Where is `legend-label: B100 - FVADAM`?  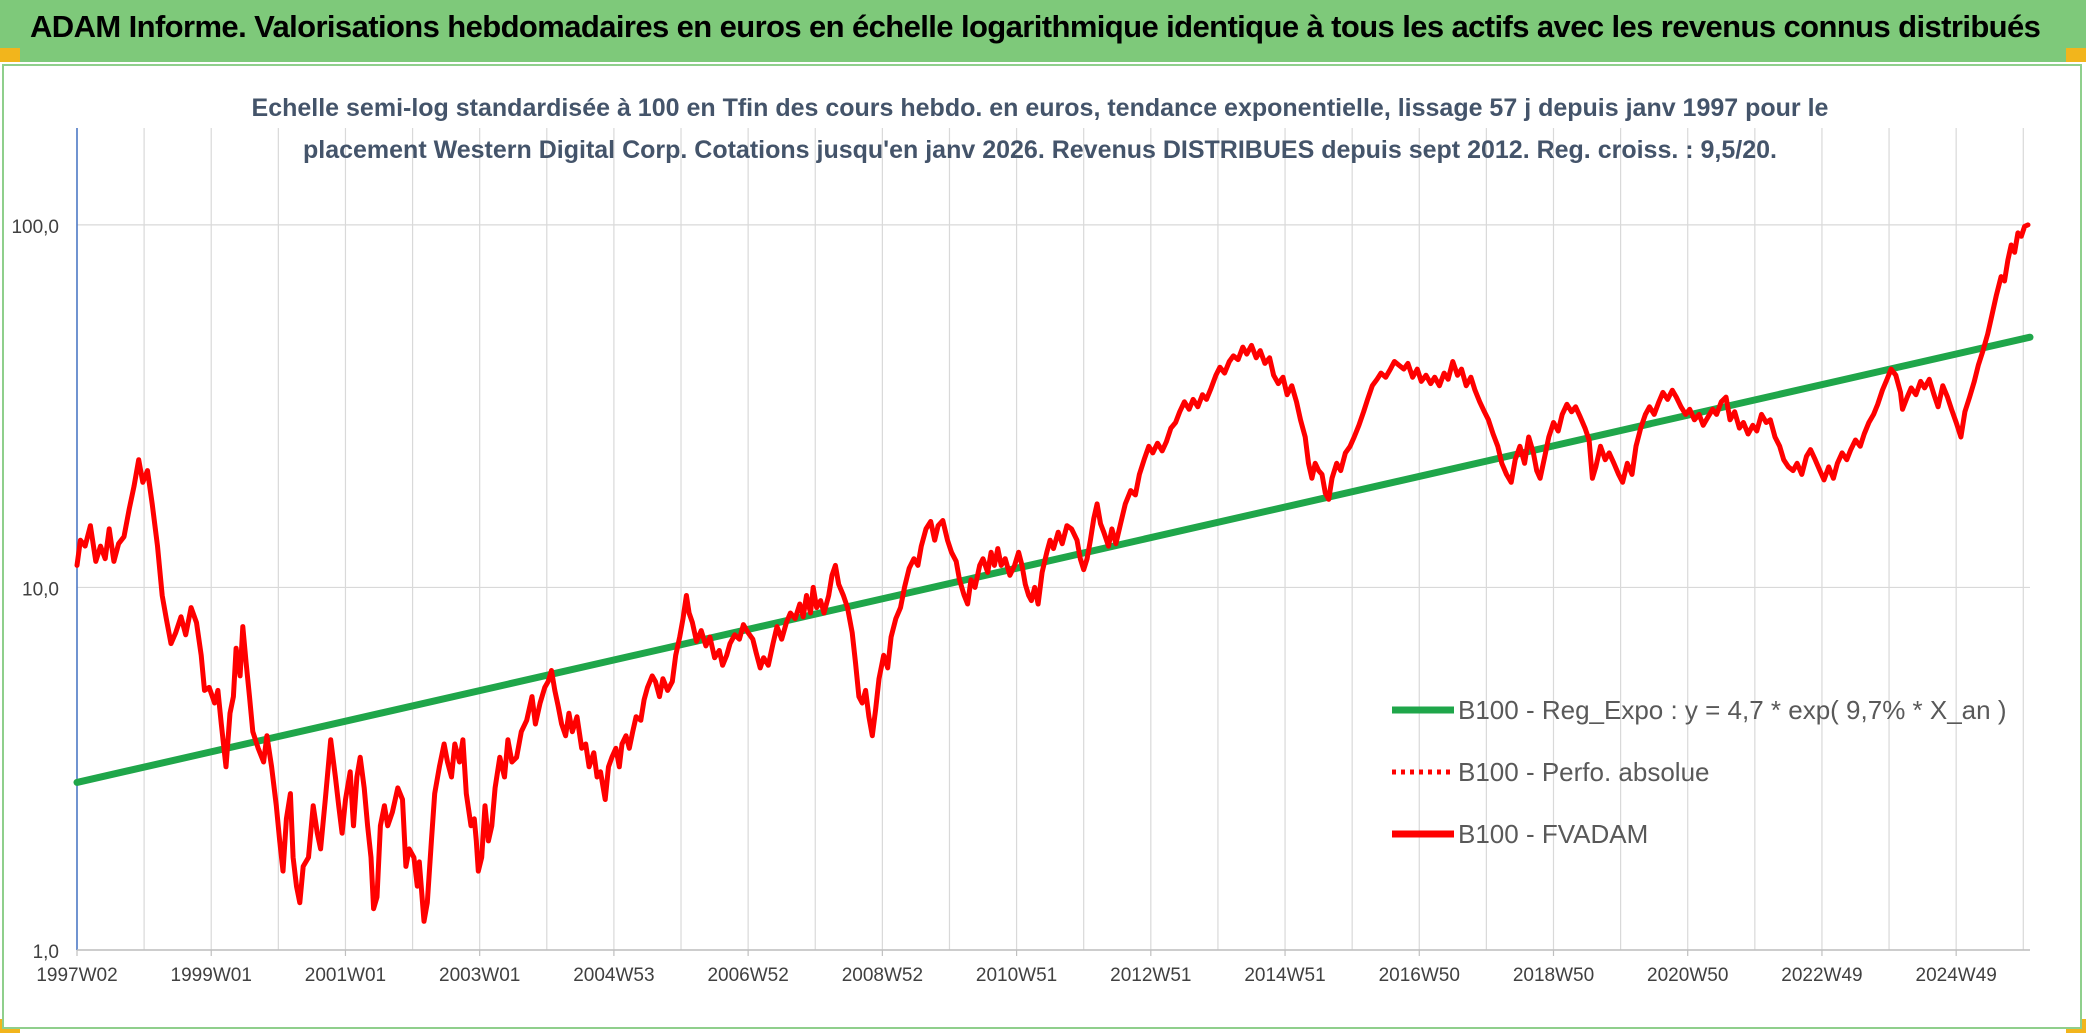 legend-label: B100 - FVADAM is located at coordinates (1553, 834).